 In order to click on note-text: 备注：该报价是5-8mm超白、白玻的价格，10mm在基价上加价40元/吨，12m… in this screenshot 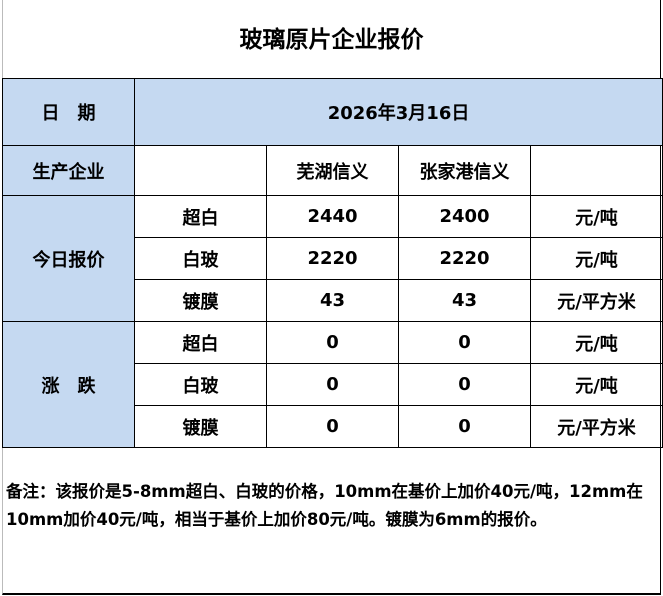, I will do `click(324, 505)`.